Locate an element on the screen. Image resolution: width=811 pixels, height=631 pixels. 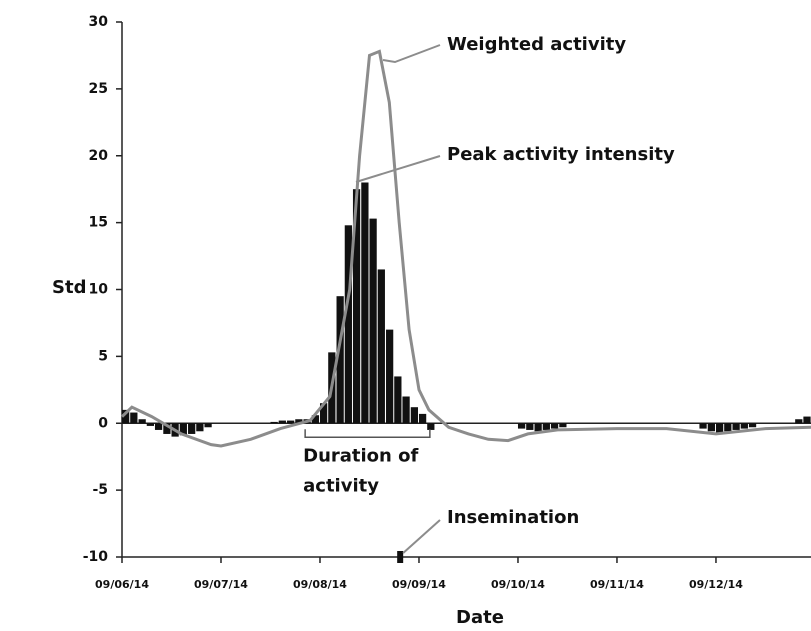
y-tick-label: 5 is located at coordinates (103, 356).